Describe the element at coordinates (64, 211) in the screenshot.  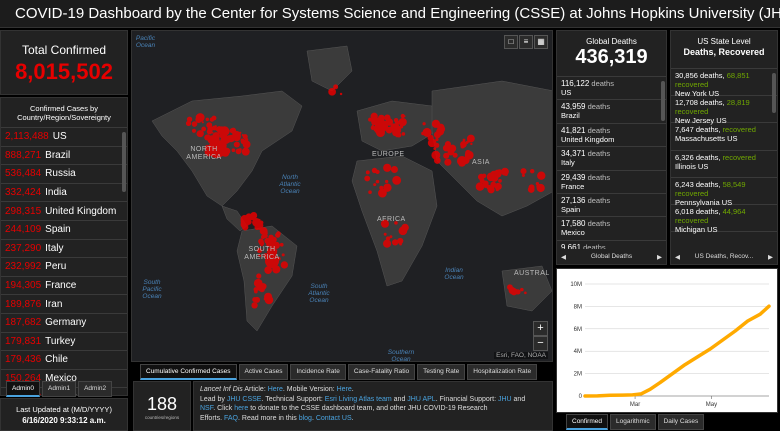
I see `country-row: 298,315 United Kingdom` at that location.